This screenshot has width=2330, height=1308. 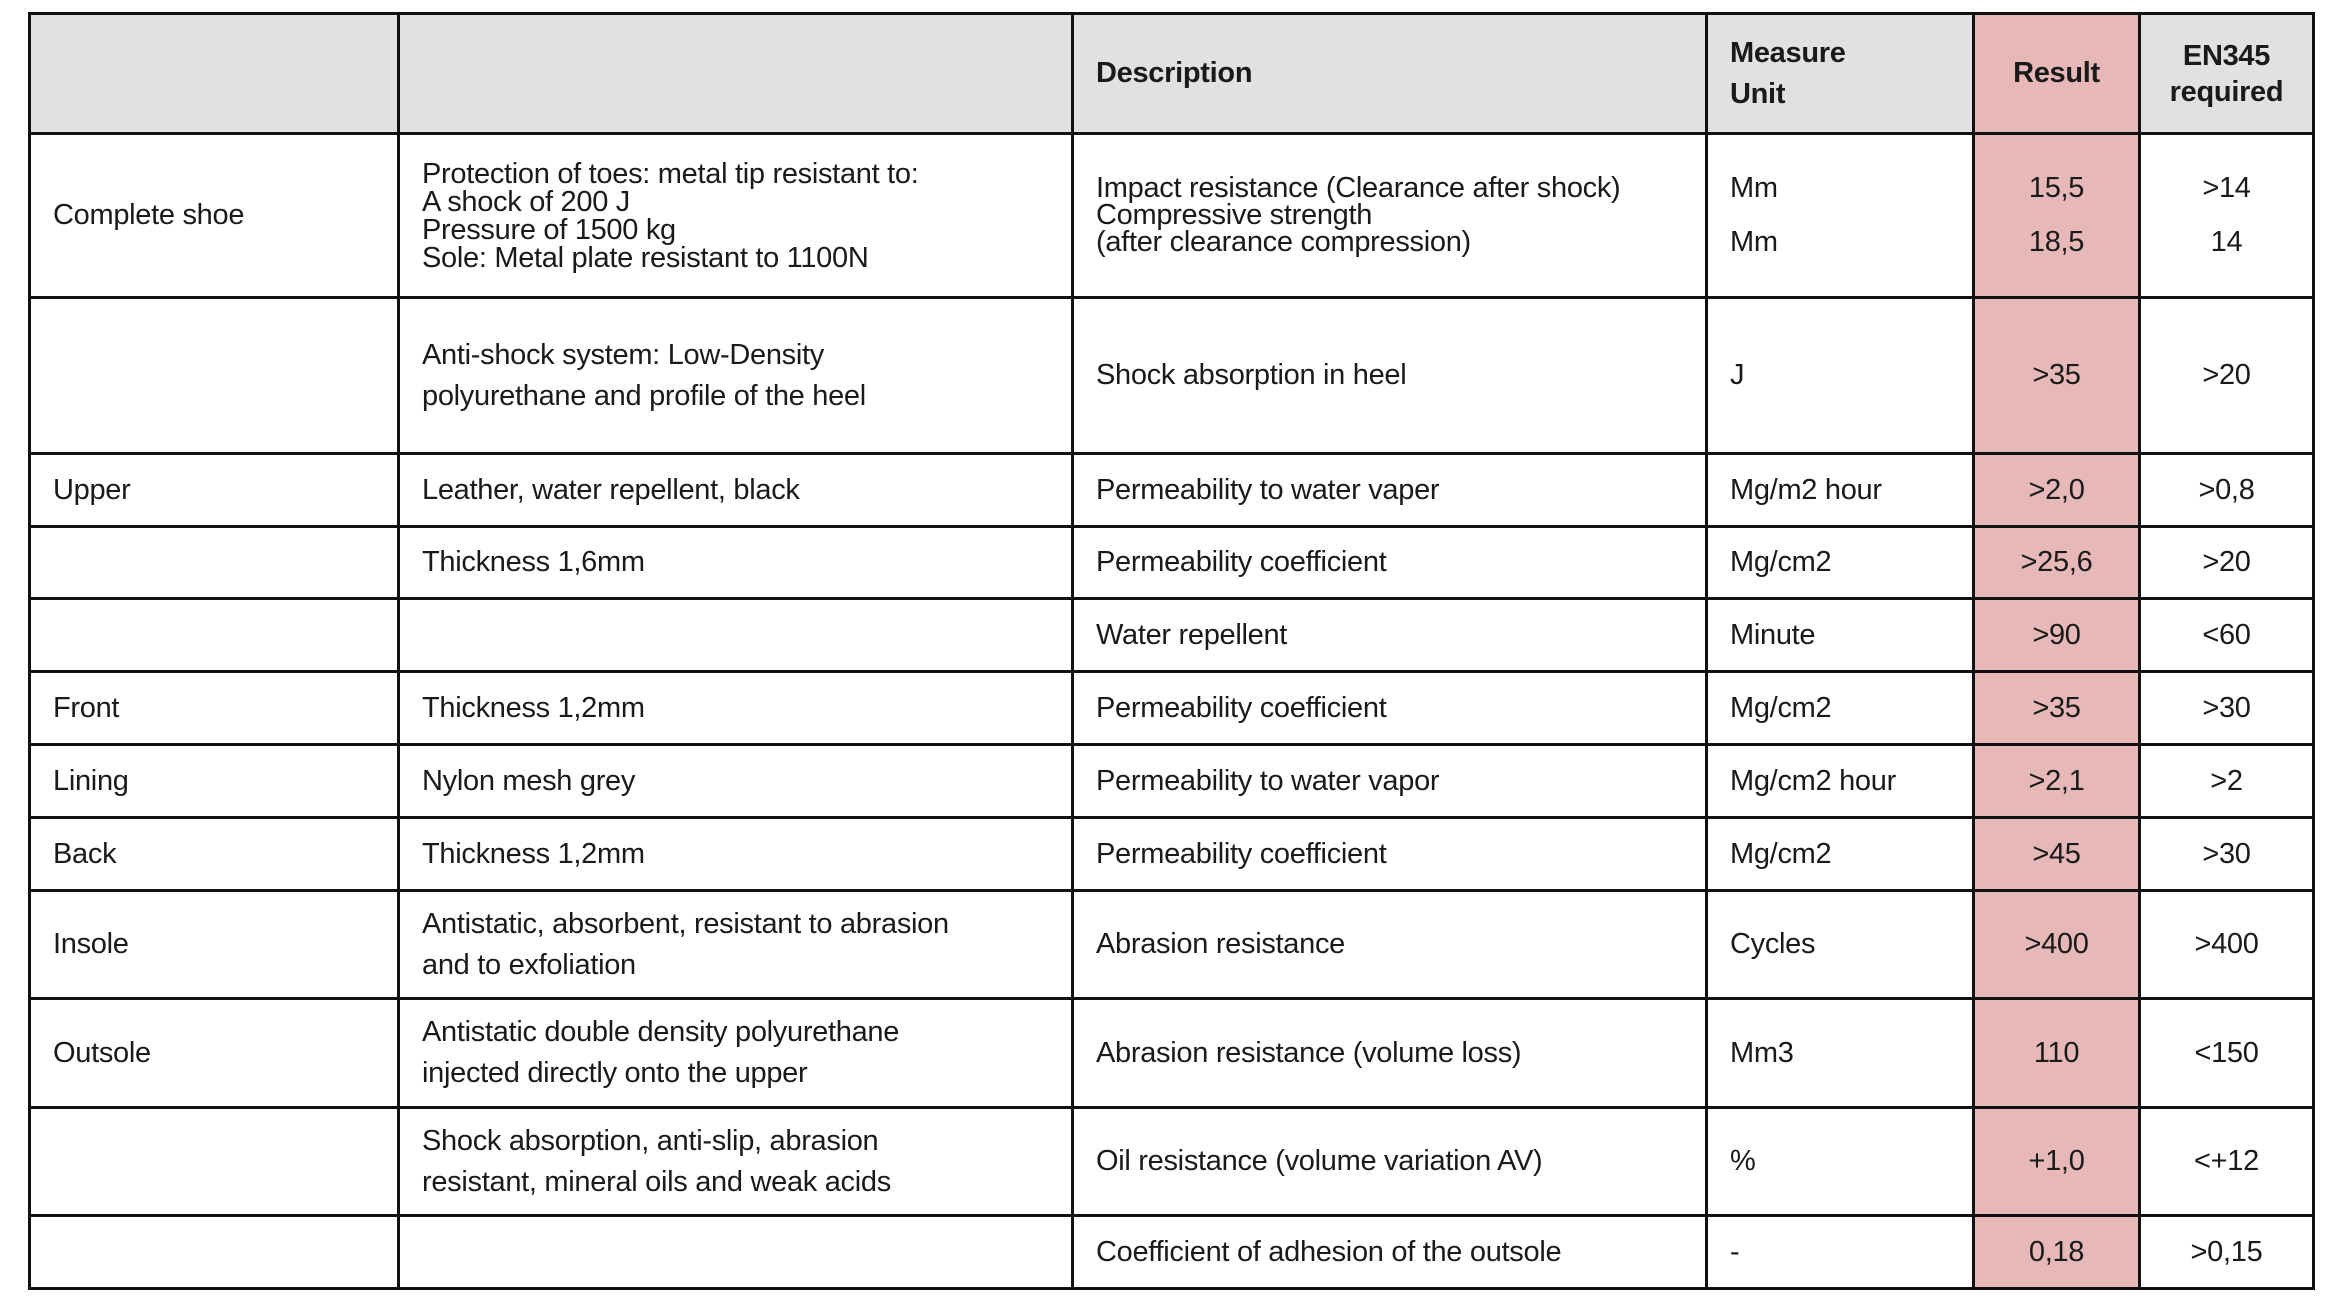 I want to click on required-cell-line: >2, so click(x=2226, y=780).